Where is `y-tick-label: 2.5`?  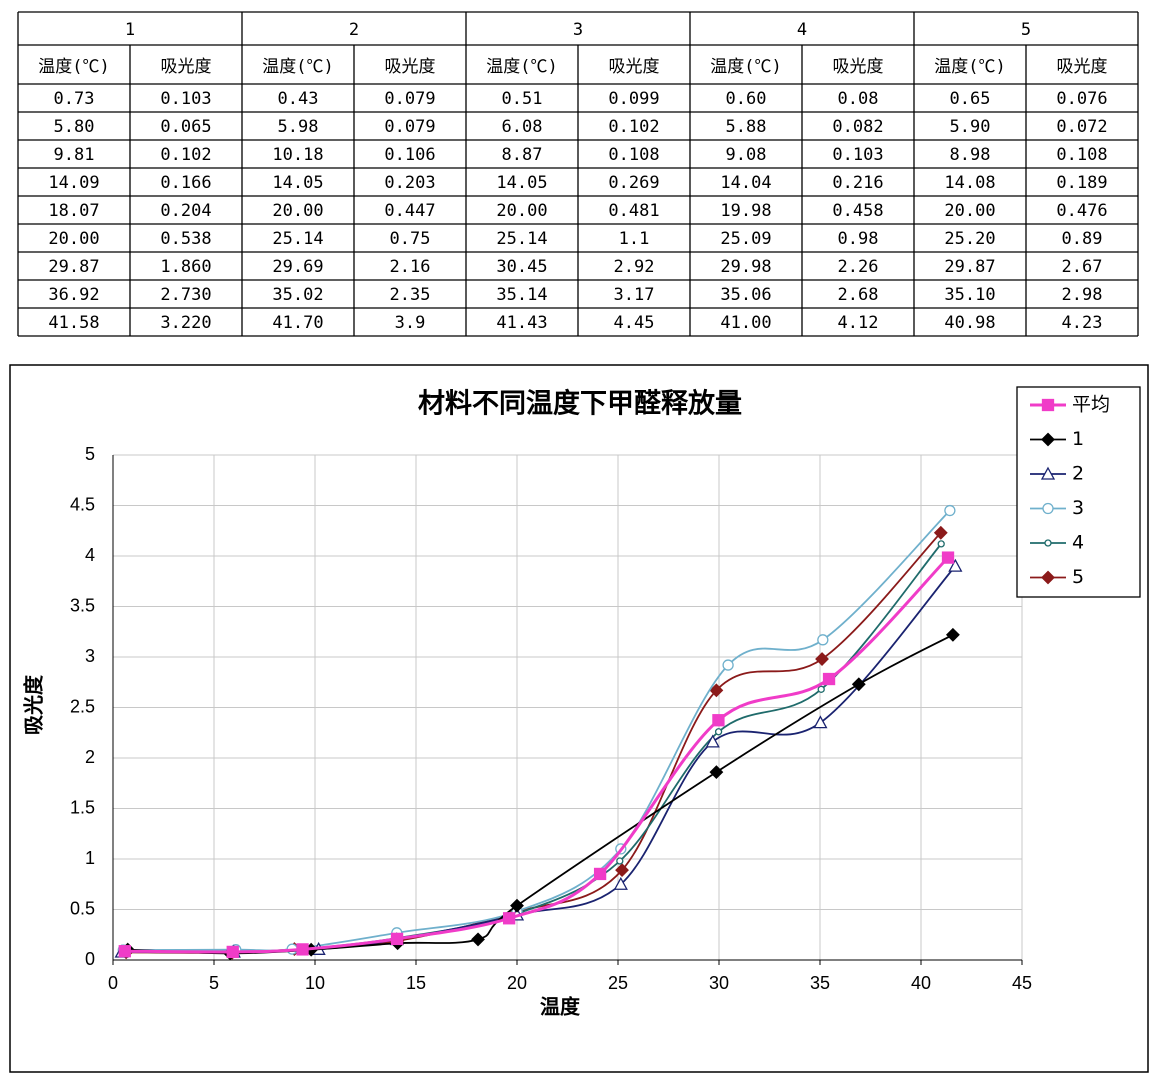 y-tick-label: 2.5 is located at coordinates (82, 706).